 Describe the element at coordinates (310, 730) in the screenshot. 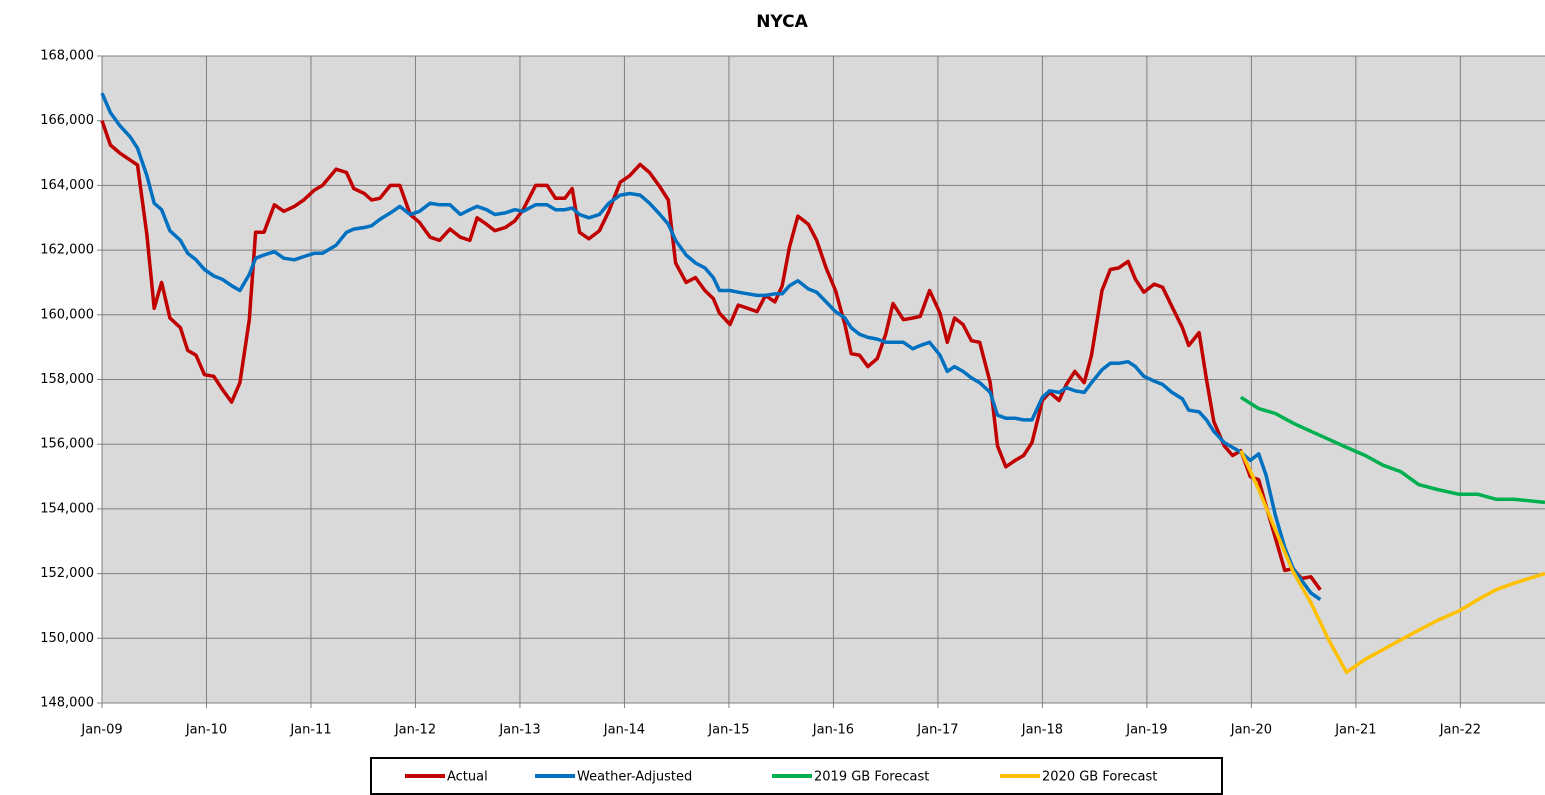

I see `x-tick-label: Jan-11` at that location.